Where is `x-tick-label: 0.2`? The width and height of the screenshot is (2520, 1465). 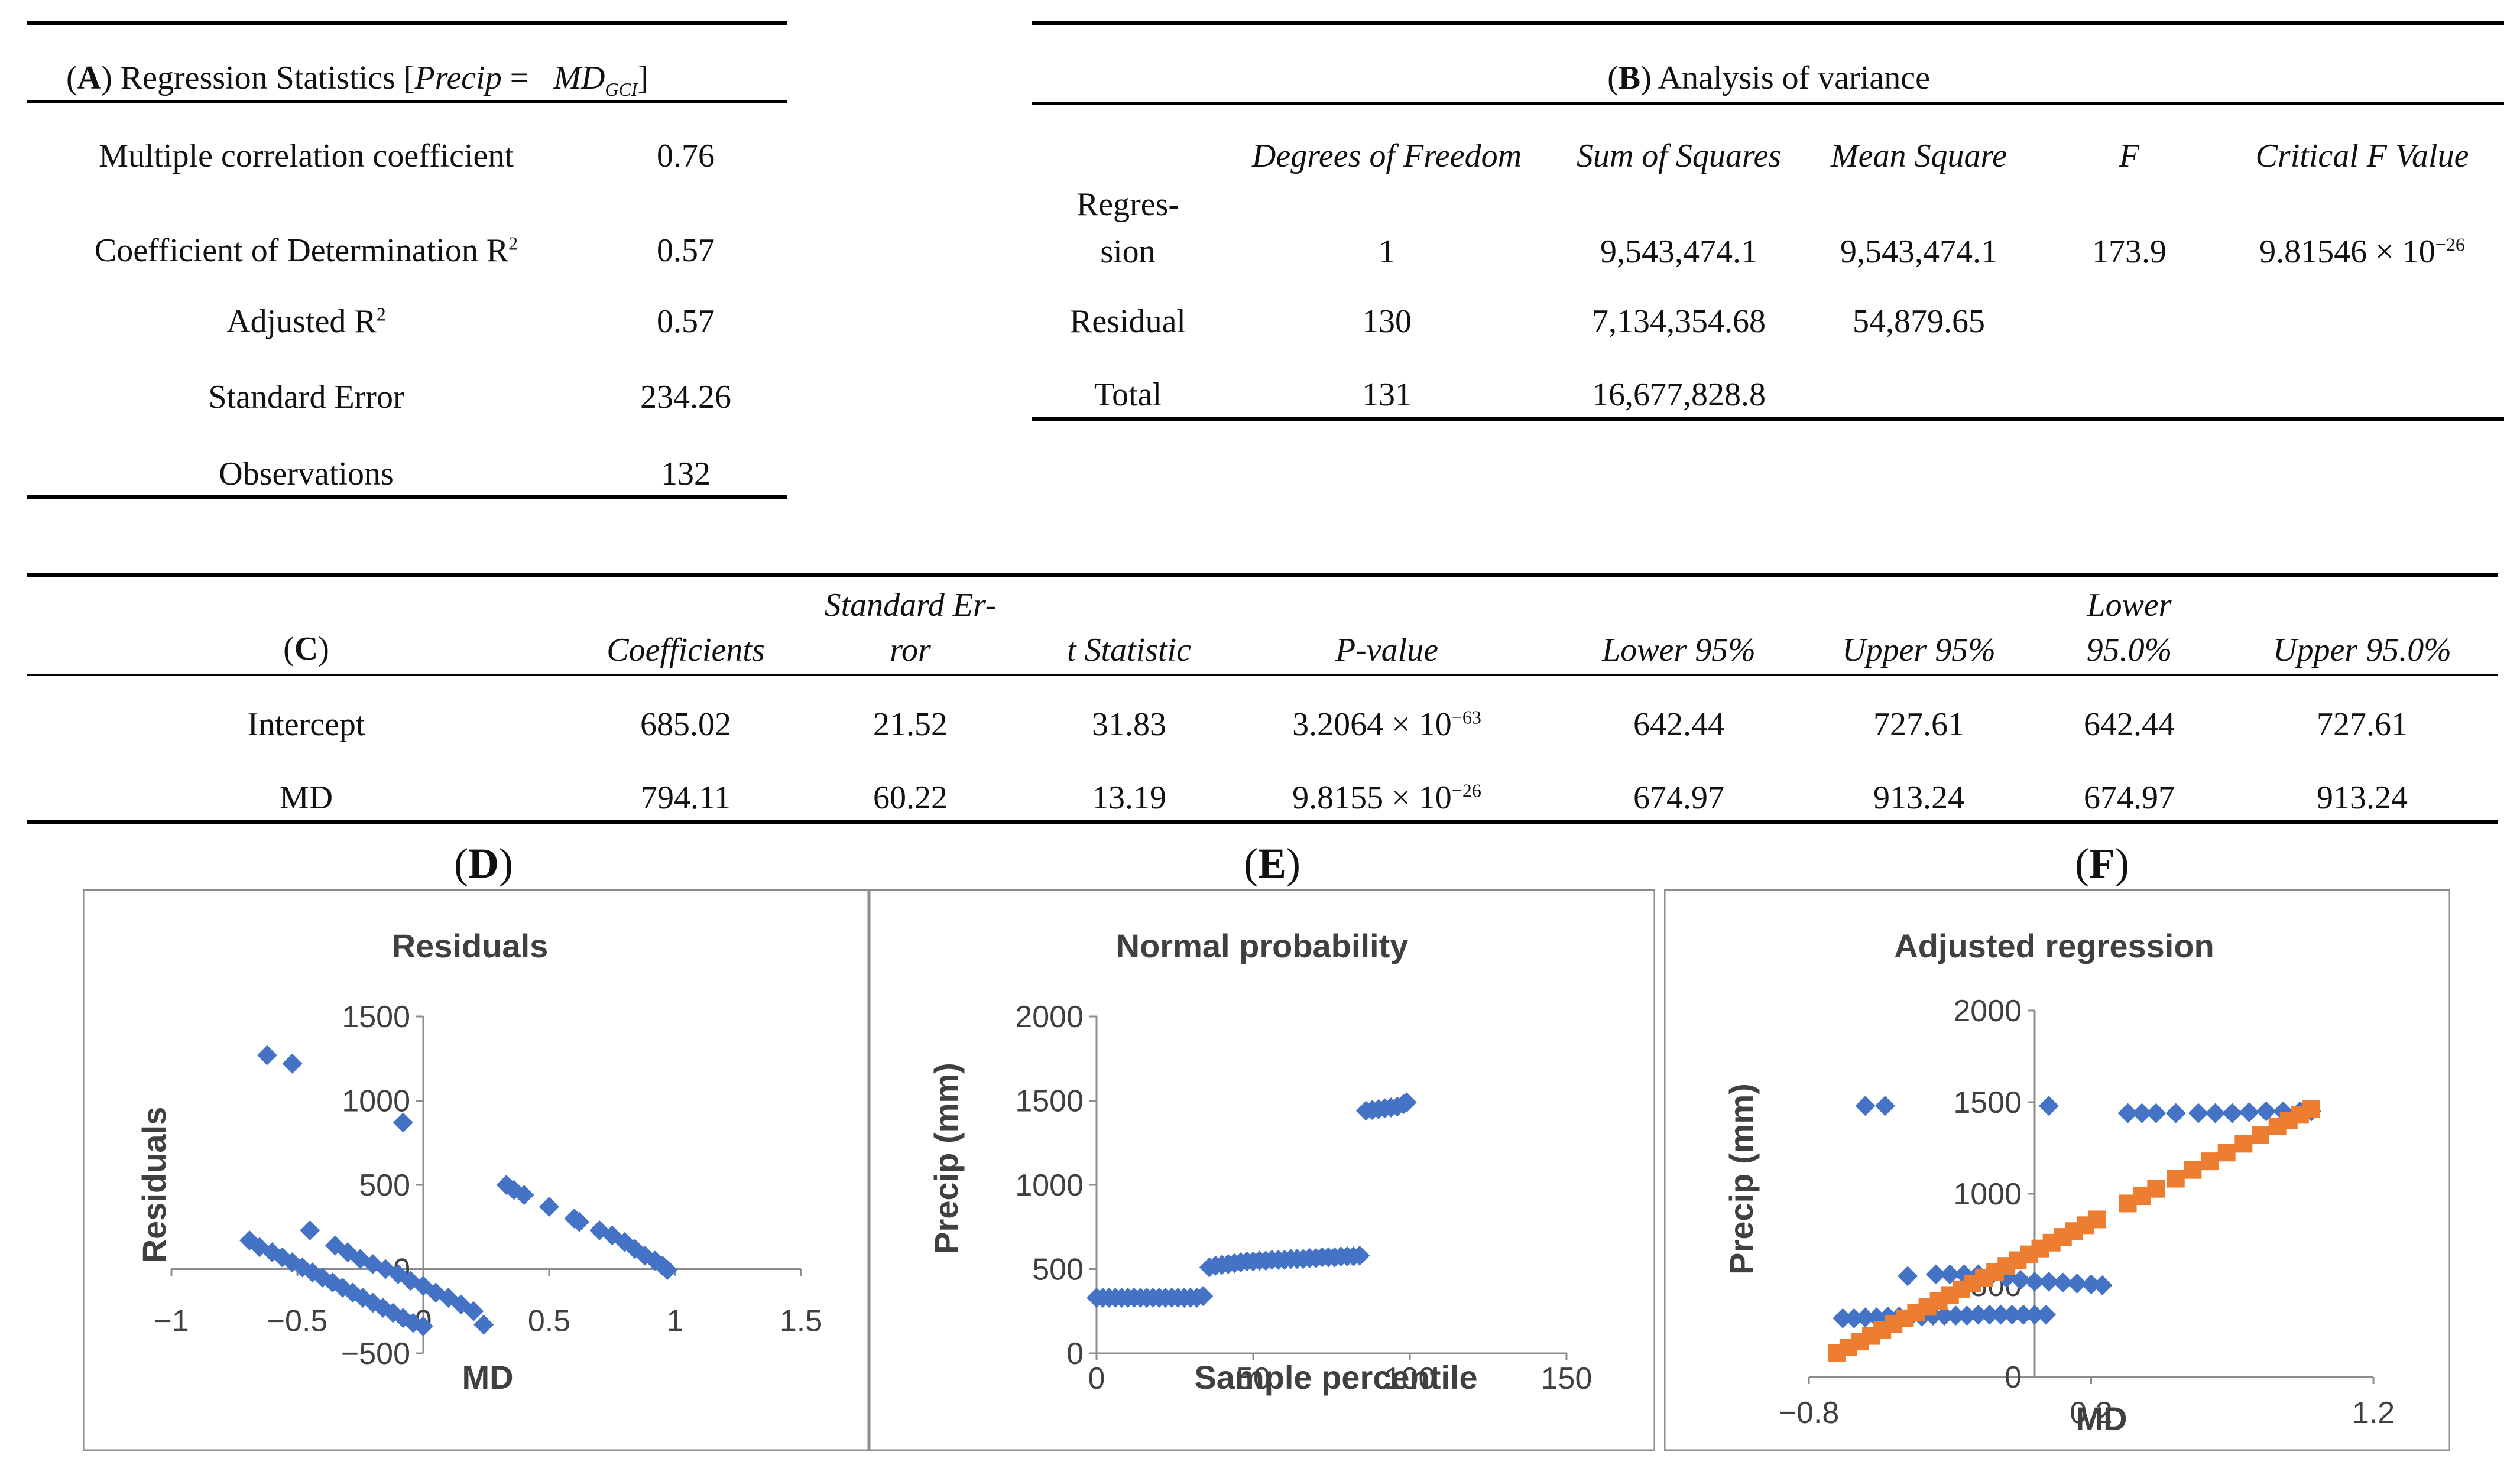
x-tick-label: 0.2 is located at coordinates (2091, 1413).